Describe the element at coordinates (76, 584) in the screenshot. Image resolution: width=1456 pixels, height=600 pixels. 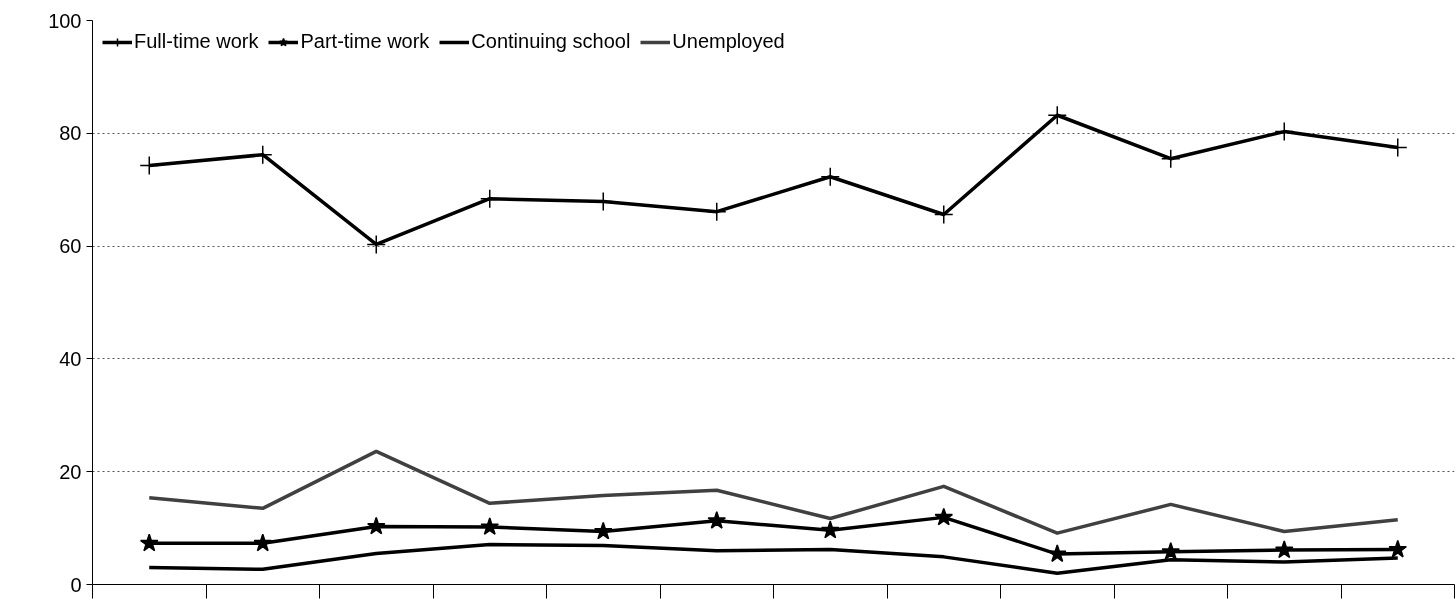
I see `y-tick-label: 0` at that location.